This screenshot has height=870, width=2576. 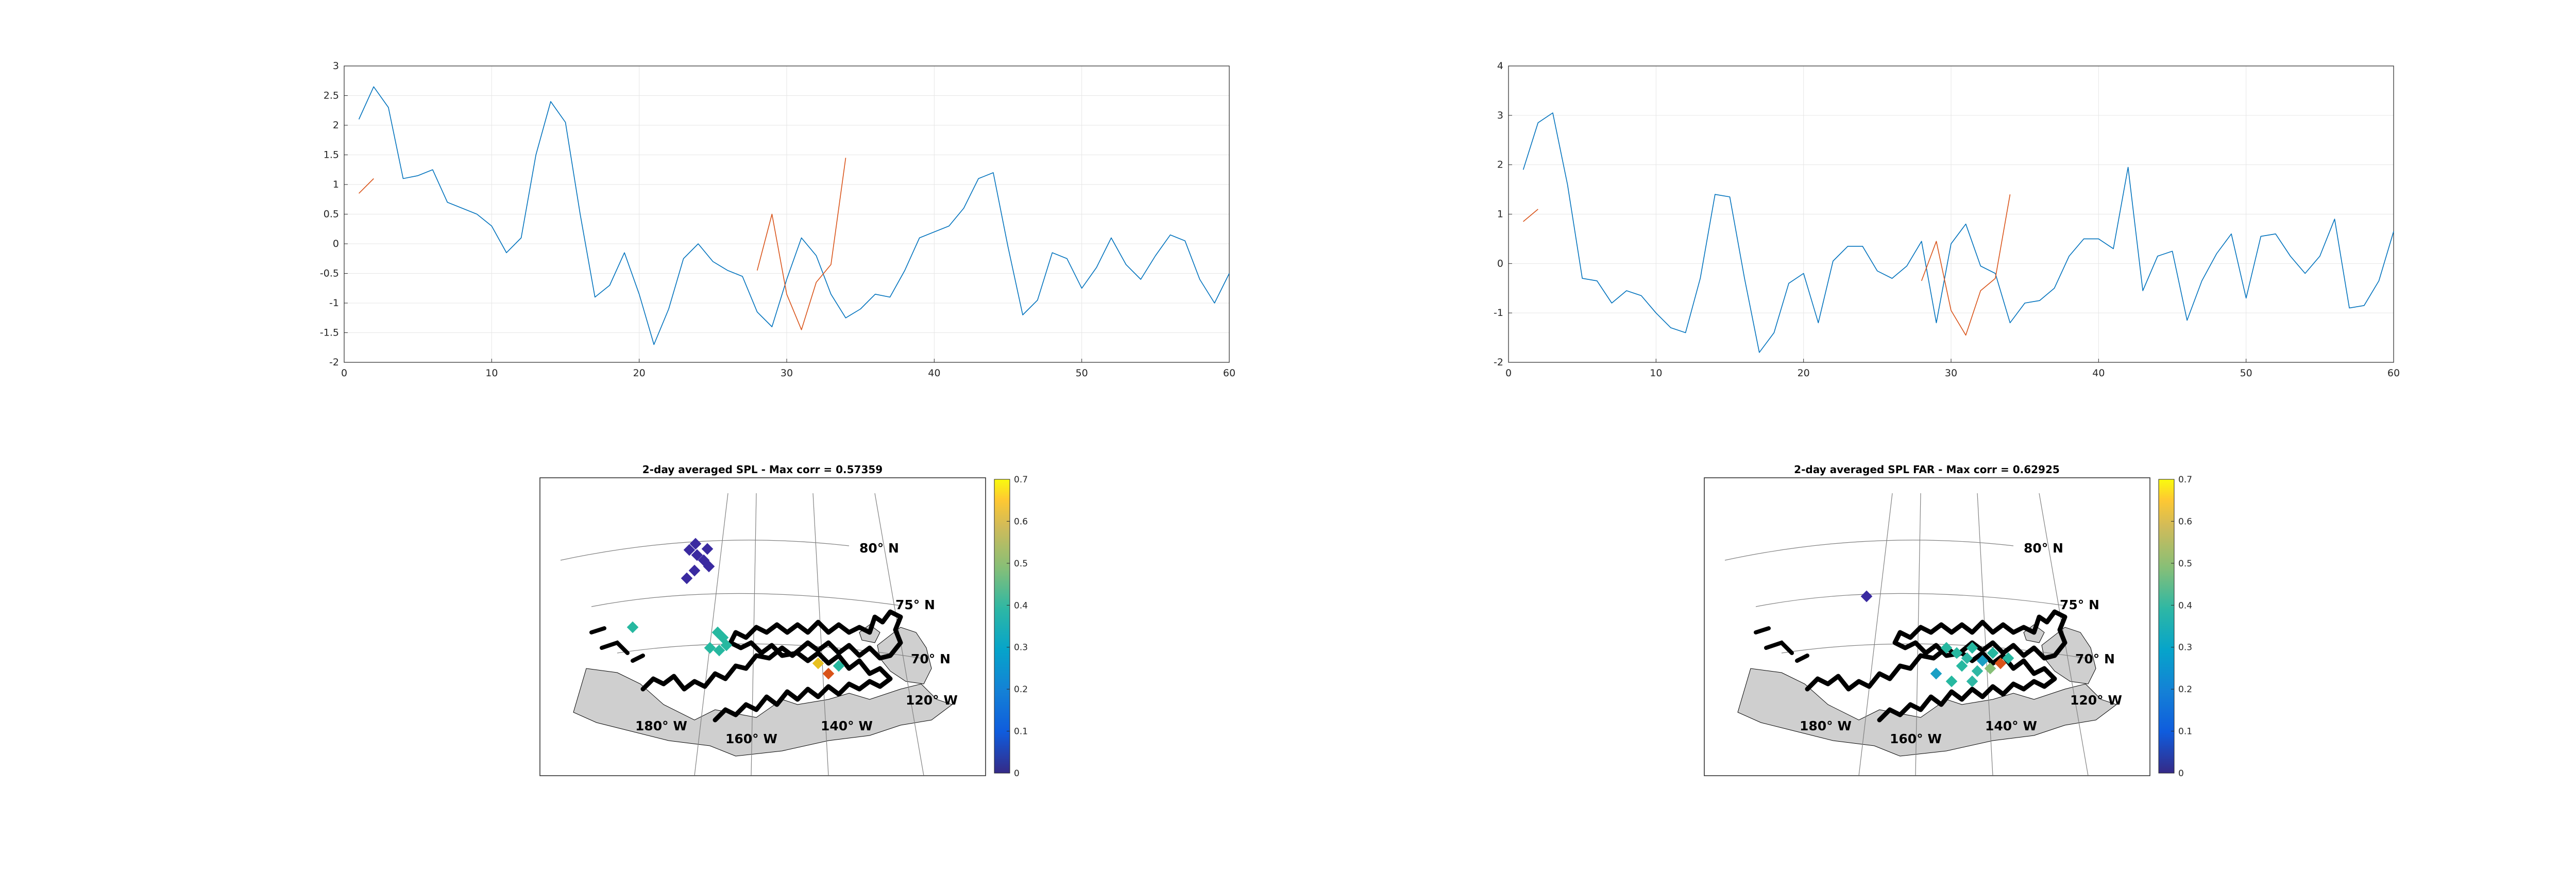 What do you see at coordinates (2096, 700) in the screenshot?
I see `map-label: 120° W` at bounding box center [2096, 700].